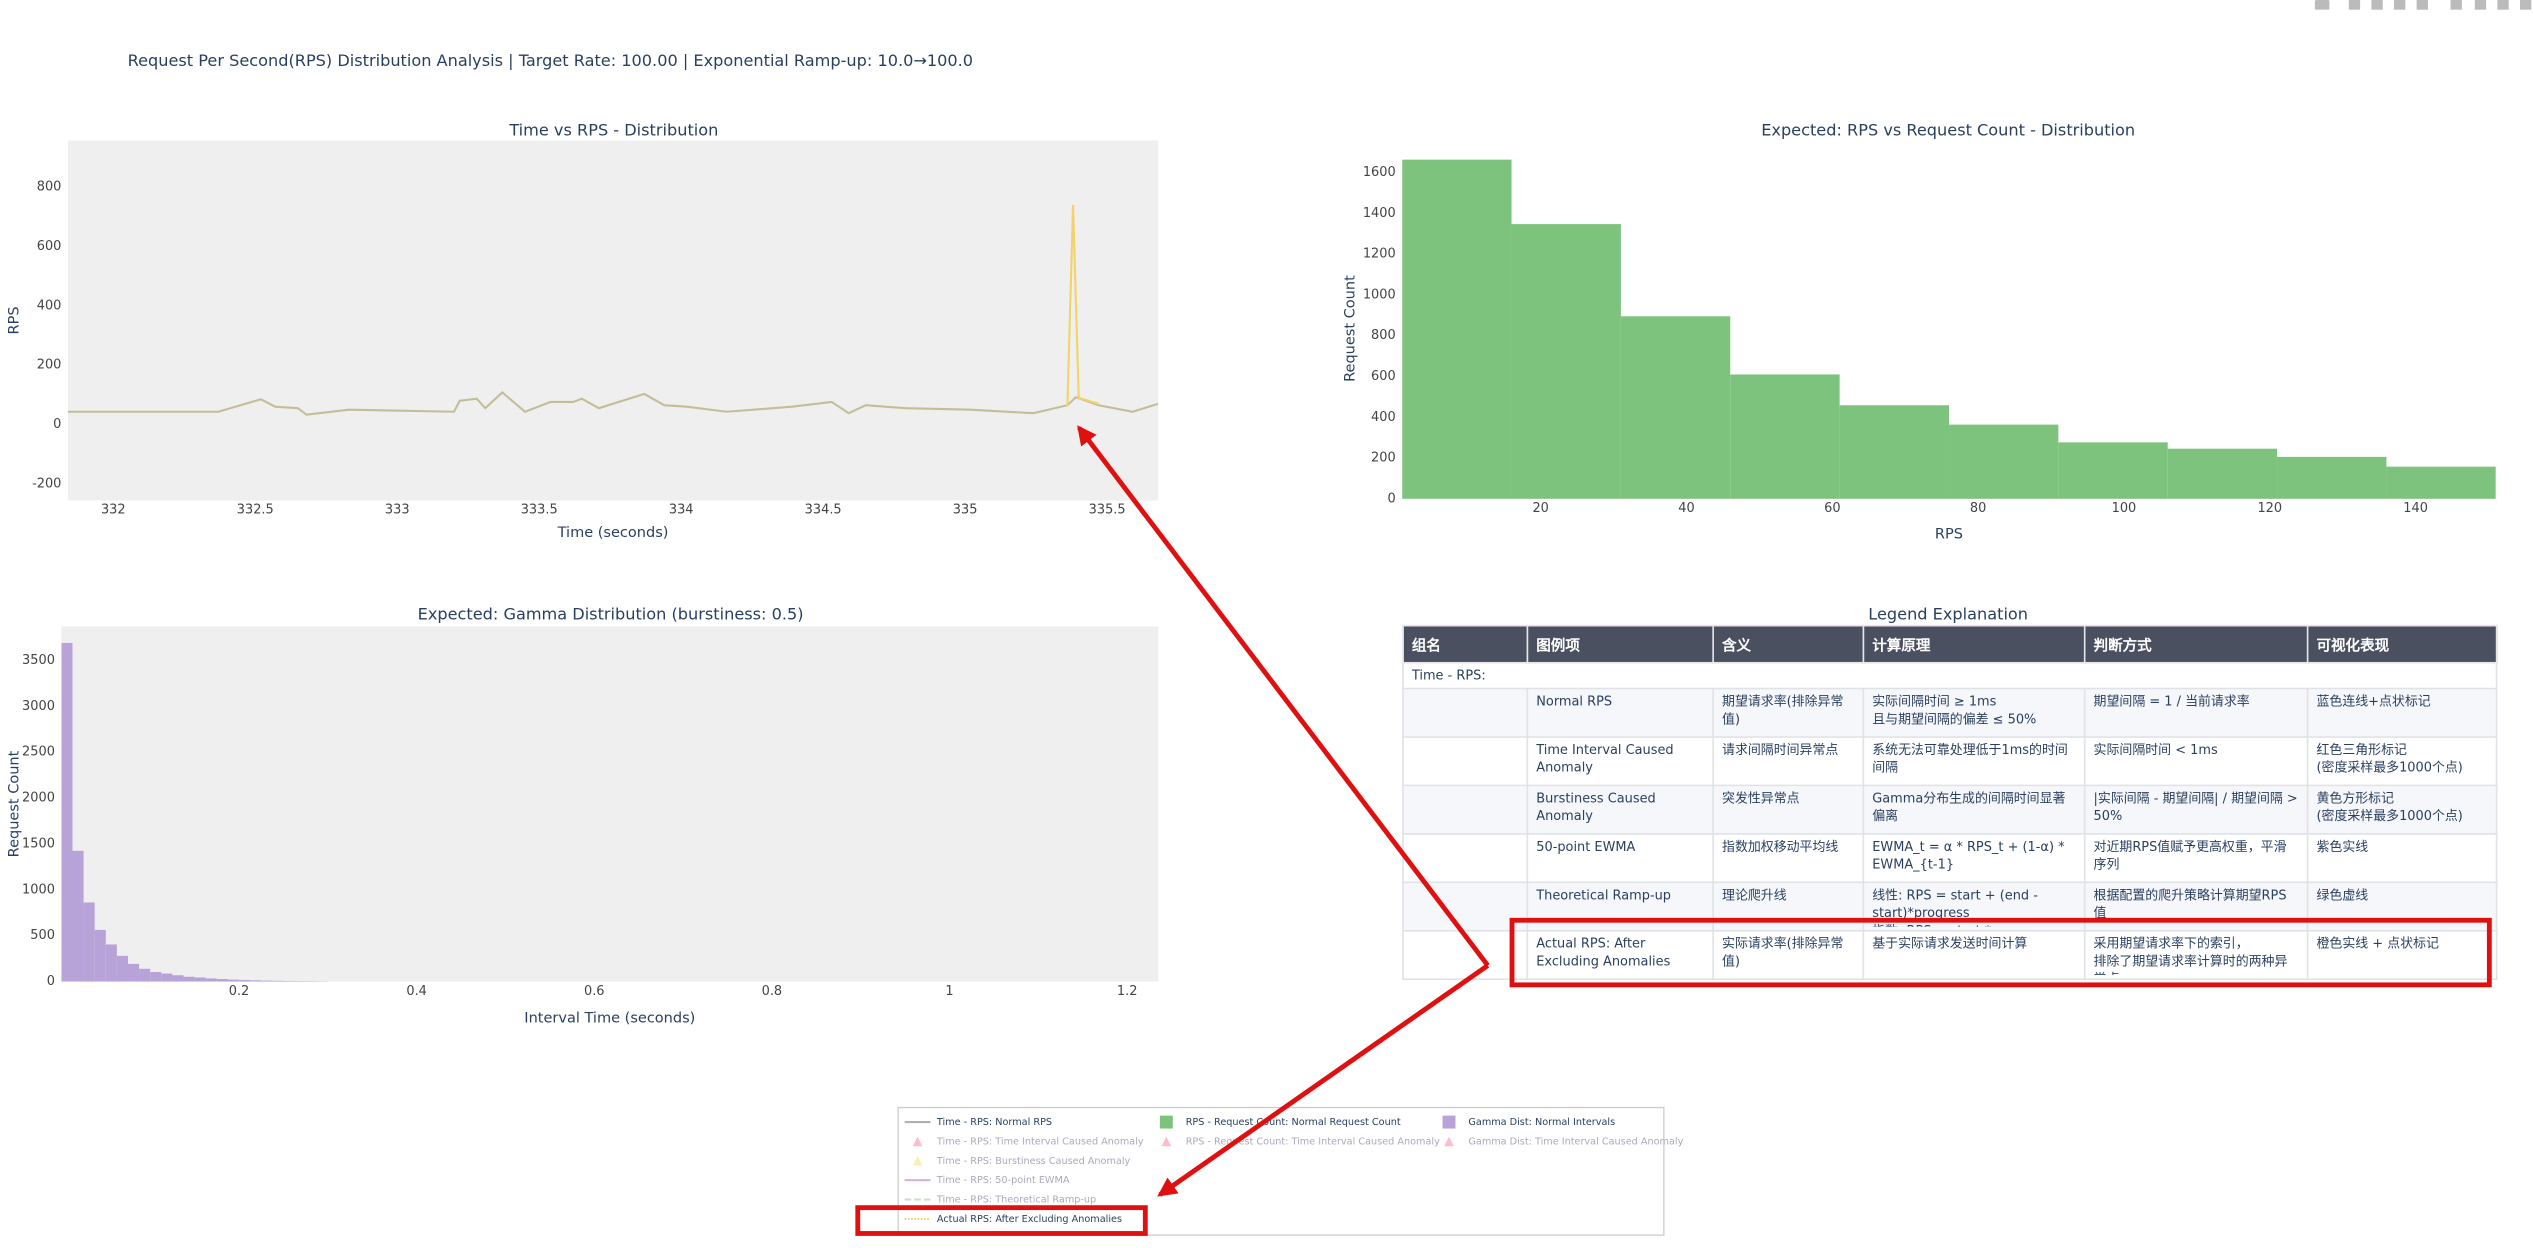 The height and width of the screenshot is (1248, 2533). What do you see at coordinates (2402, 761) in the screenshot?
I see `table-cell: 红色三角形标记 (密度采样最多1000个点)` at bounding box center [2402, 761].